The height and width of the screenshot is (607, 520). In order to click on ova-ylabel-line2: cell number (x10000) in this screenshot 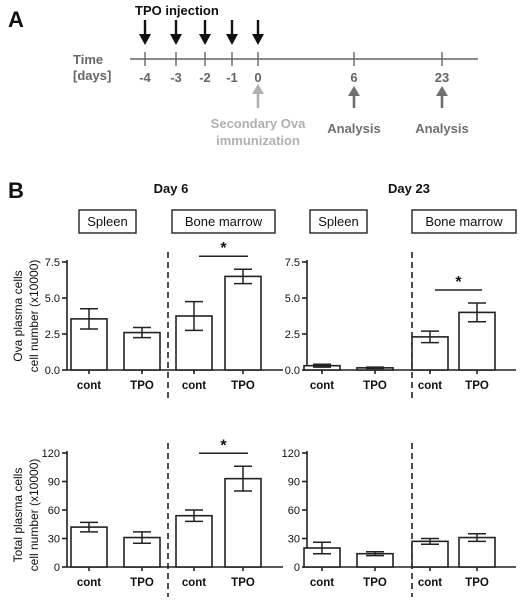, I will do `click(34, 316)`.